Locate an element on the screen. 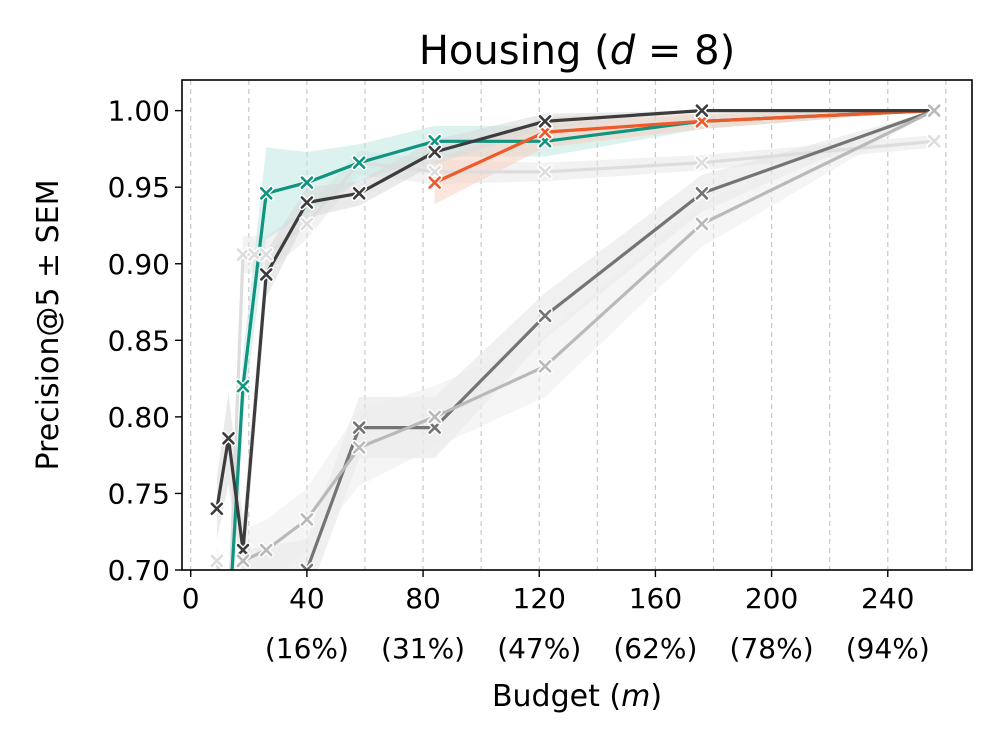 Image resolution: width=996 pixels, height=747 pixels. x-axis-label: Budget (m) is located at coordinates (577, 696).